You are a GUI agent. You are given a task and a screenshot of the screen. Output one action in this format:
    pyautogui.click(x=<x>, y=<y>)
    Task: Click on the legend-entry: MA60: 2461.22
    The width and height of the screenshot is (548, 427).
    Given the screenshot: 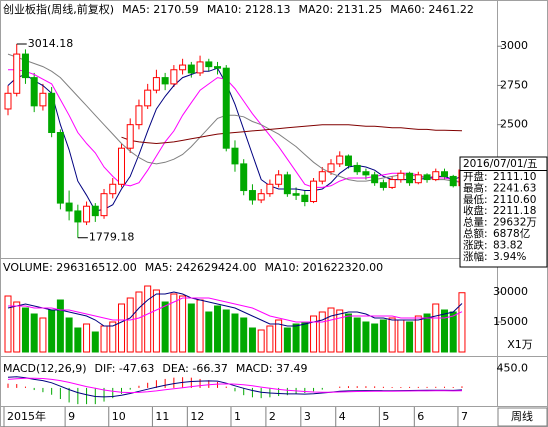 What is the action you would take?
    pyautogui.click(x=432, y=9)
    